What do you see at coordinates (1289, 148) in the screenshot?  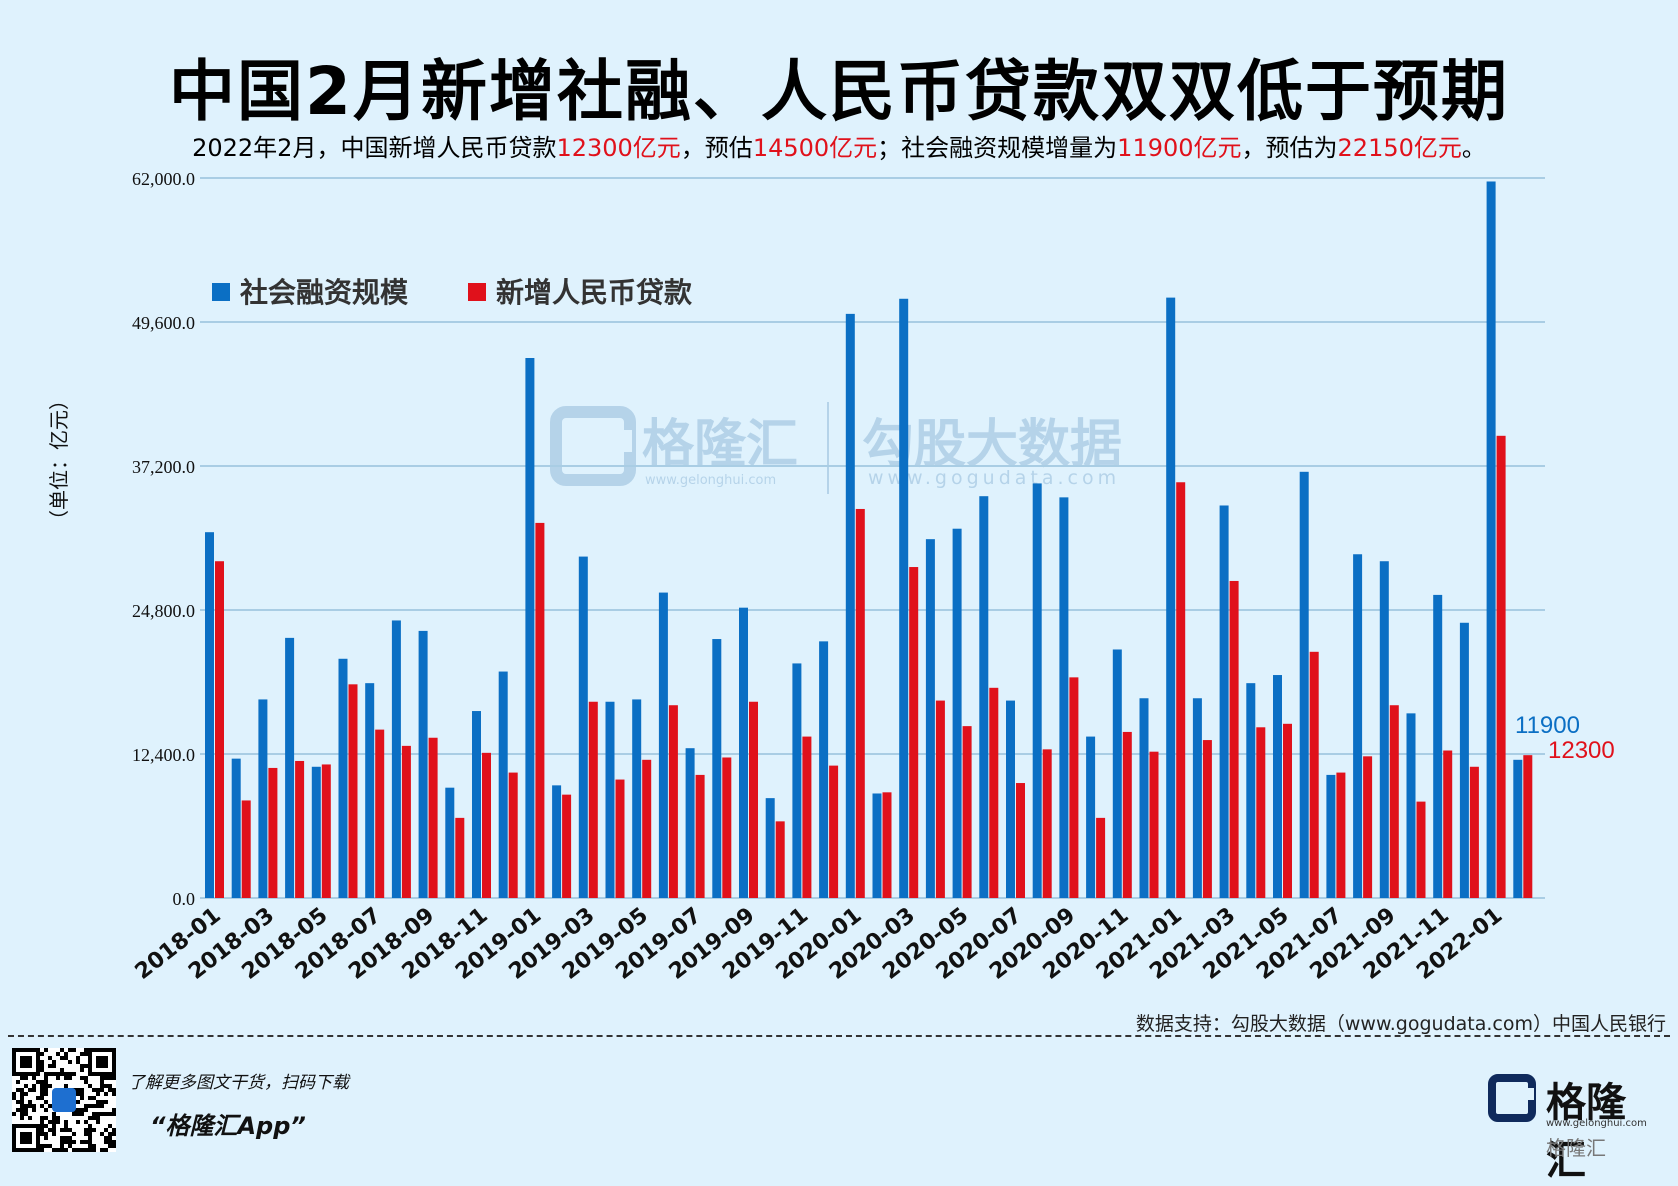 I see `subtitle-text-4: ，预估为` at bounding box center [1289, 148].